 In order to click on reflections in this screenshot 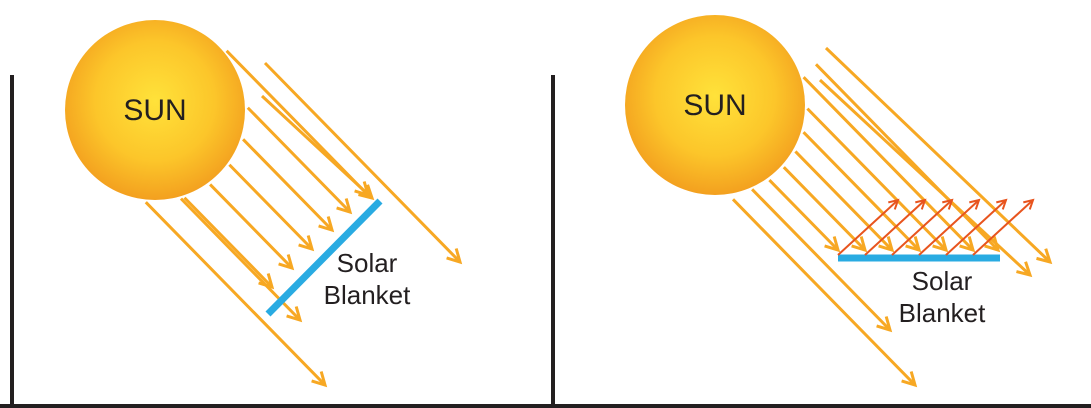, I will do `click(936, 227)`.